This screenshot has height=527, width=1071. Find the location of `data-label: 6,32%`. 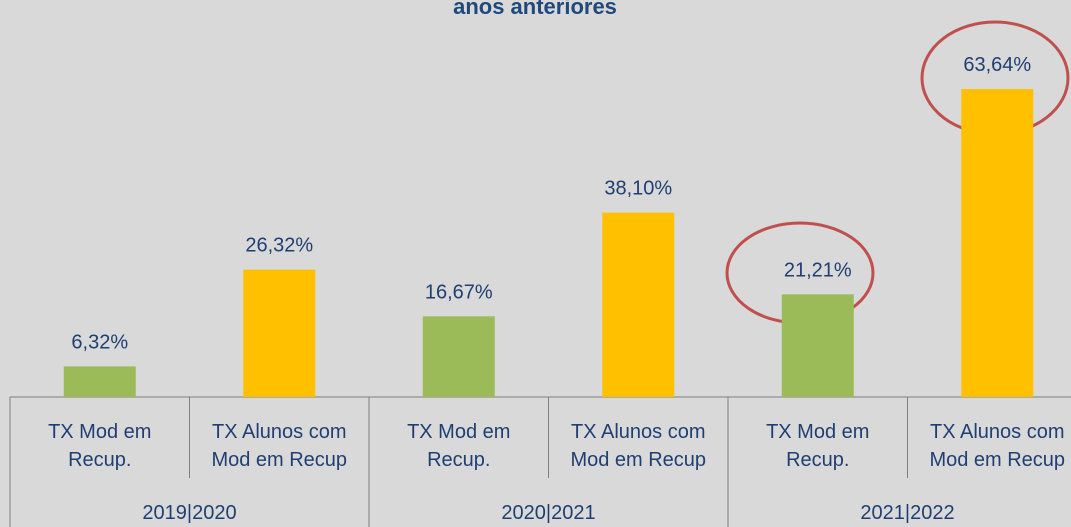

data-label: 6,32% is located at coordinates (99, 342).